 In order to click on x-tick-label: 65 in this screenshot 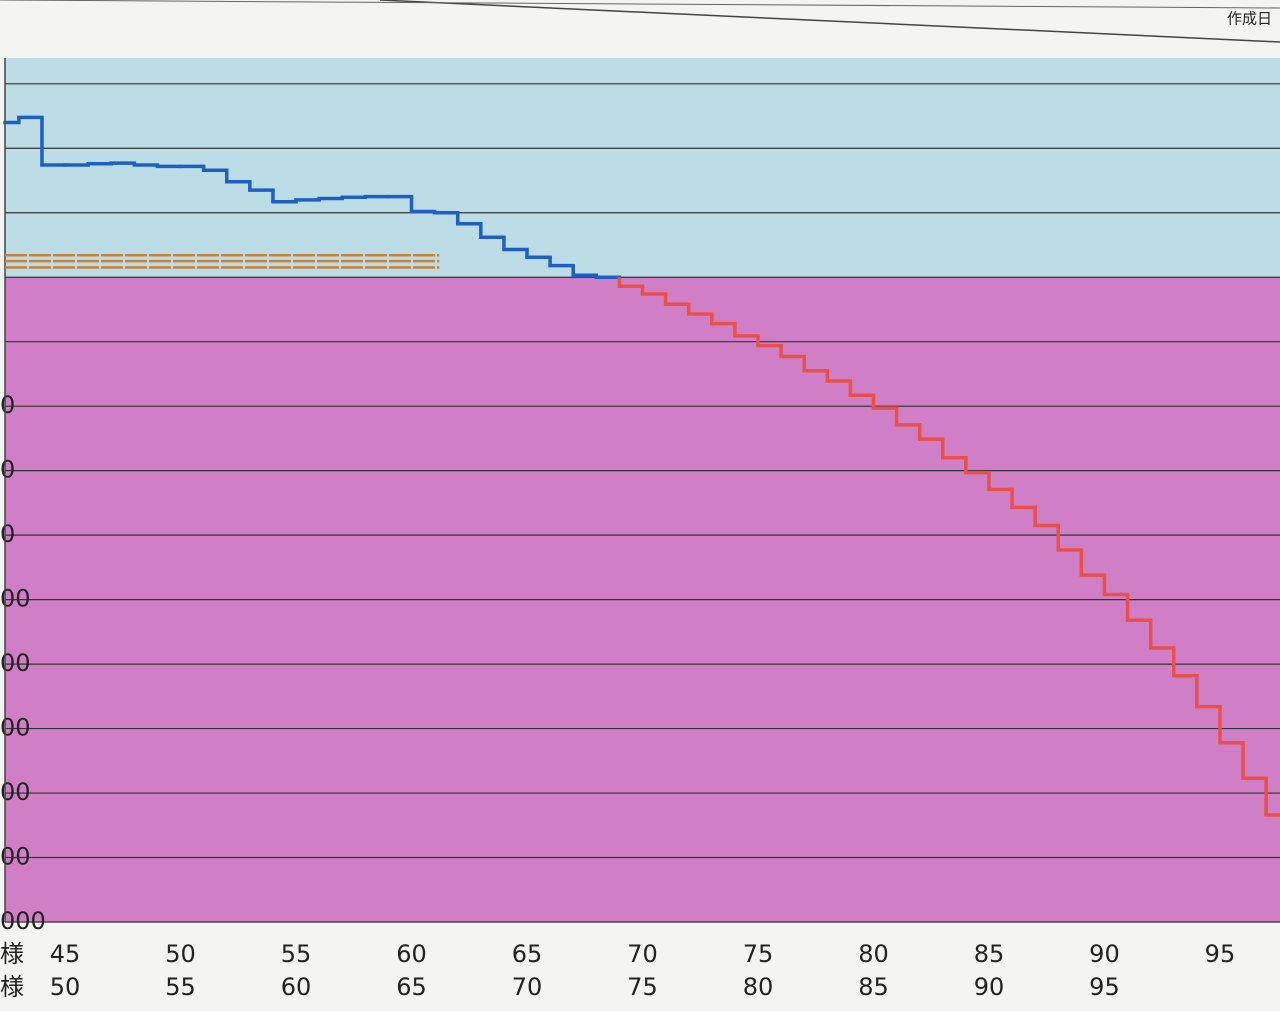, I will do `click(527, 954)`.